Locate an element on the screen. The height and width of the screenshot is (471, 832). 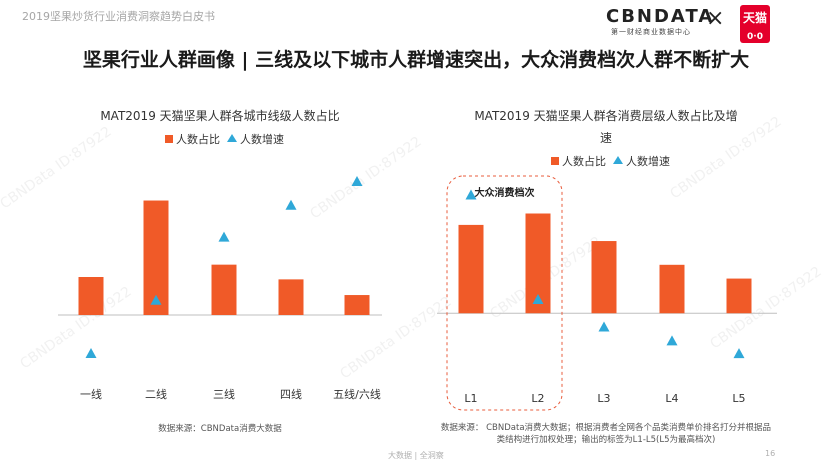
chart-title: 速 is located at coordinates (606, 138).